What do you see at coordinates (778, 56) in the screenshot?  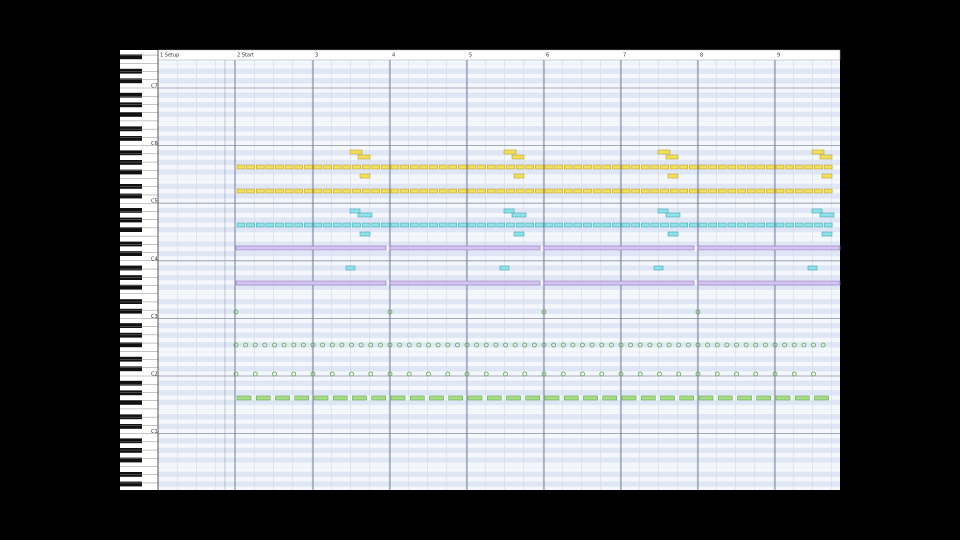 I see `measure-label: 9` at bounding box center [778, 56].